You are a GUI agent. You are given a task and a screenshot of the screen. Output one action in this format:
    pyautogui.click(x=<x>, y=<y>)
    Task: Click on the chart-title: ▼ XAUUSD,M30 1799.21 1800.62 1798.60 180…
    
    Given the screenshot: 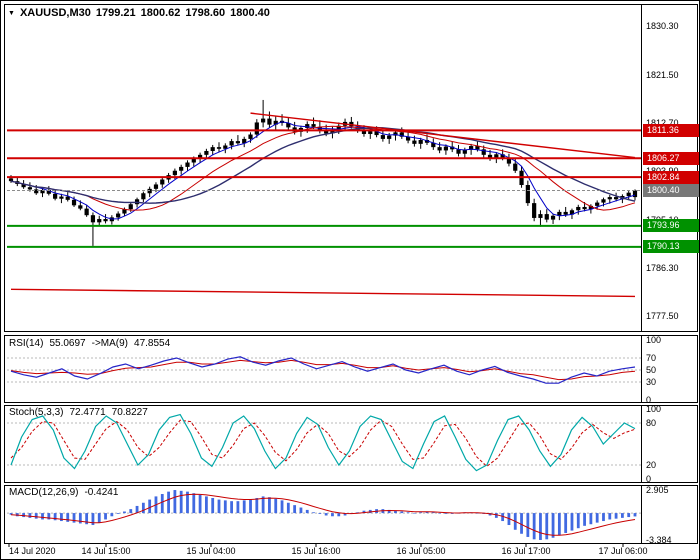 What is the action you would take?
    pyautogui.click(x=139, y=13)
    